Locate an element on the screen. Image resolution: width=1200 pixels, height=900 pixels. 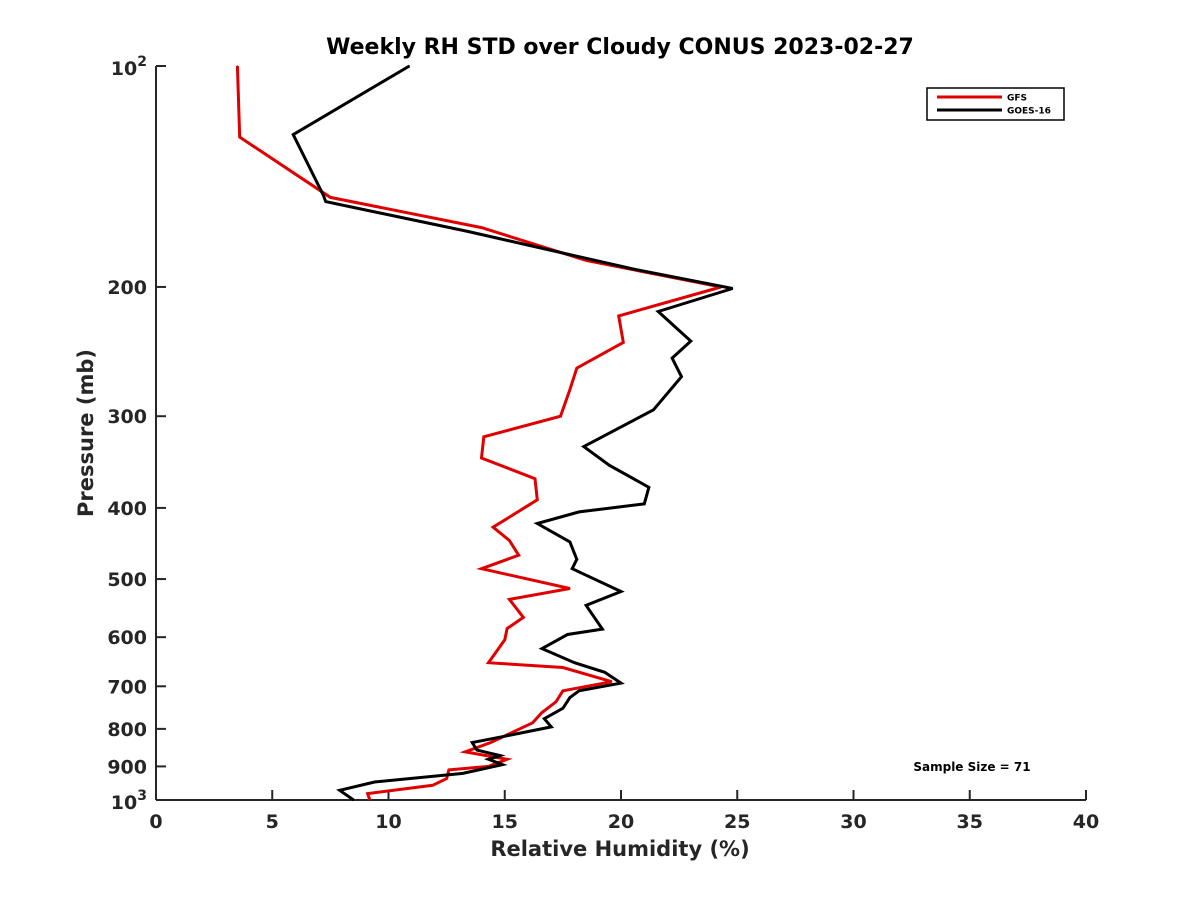
x-axis-ticks: 0 5 10 15 20 25 30 35 40 is located at coordinates (624, 811).